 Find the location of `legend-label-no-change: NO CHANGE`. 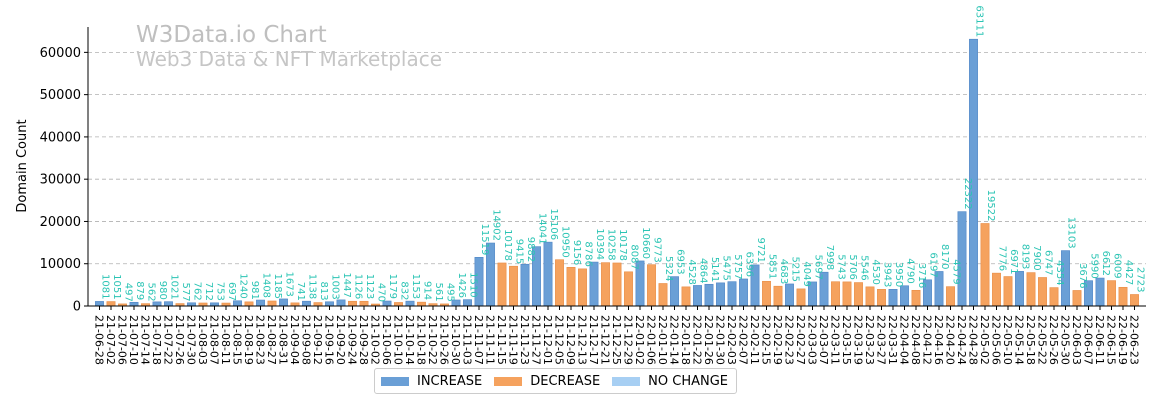

legend-label-no-change: NO CHANGE is located at coordinates (688, 381).